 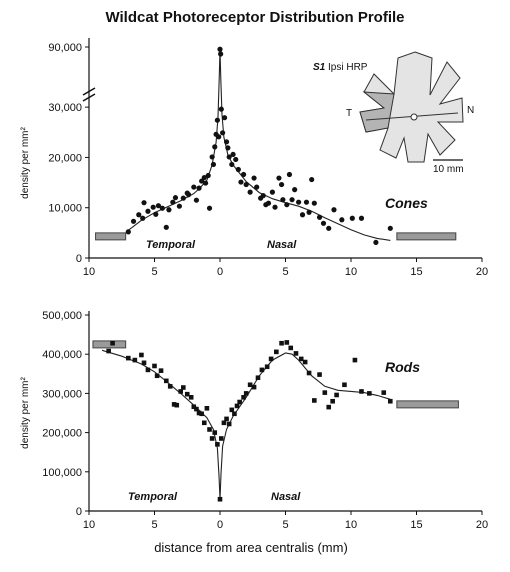 I want to click on cones-y-tick-label: 0, so click(x=79, y=259).